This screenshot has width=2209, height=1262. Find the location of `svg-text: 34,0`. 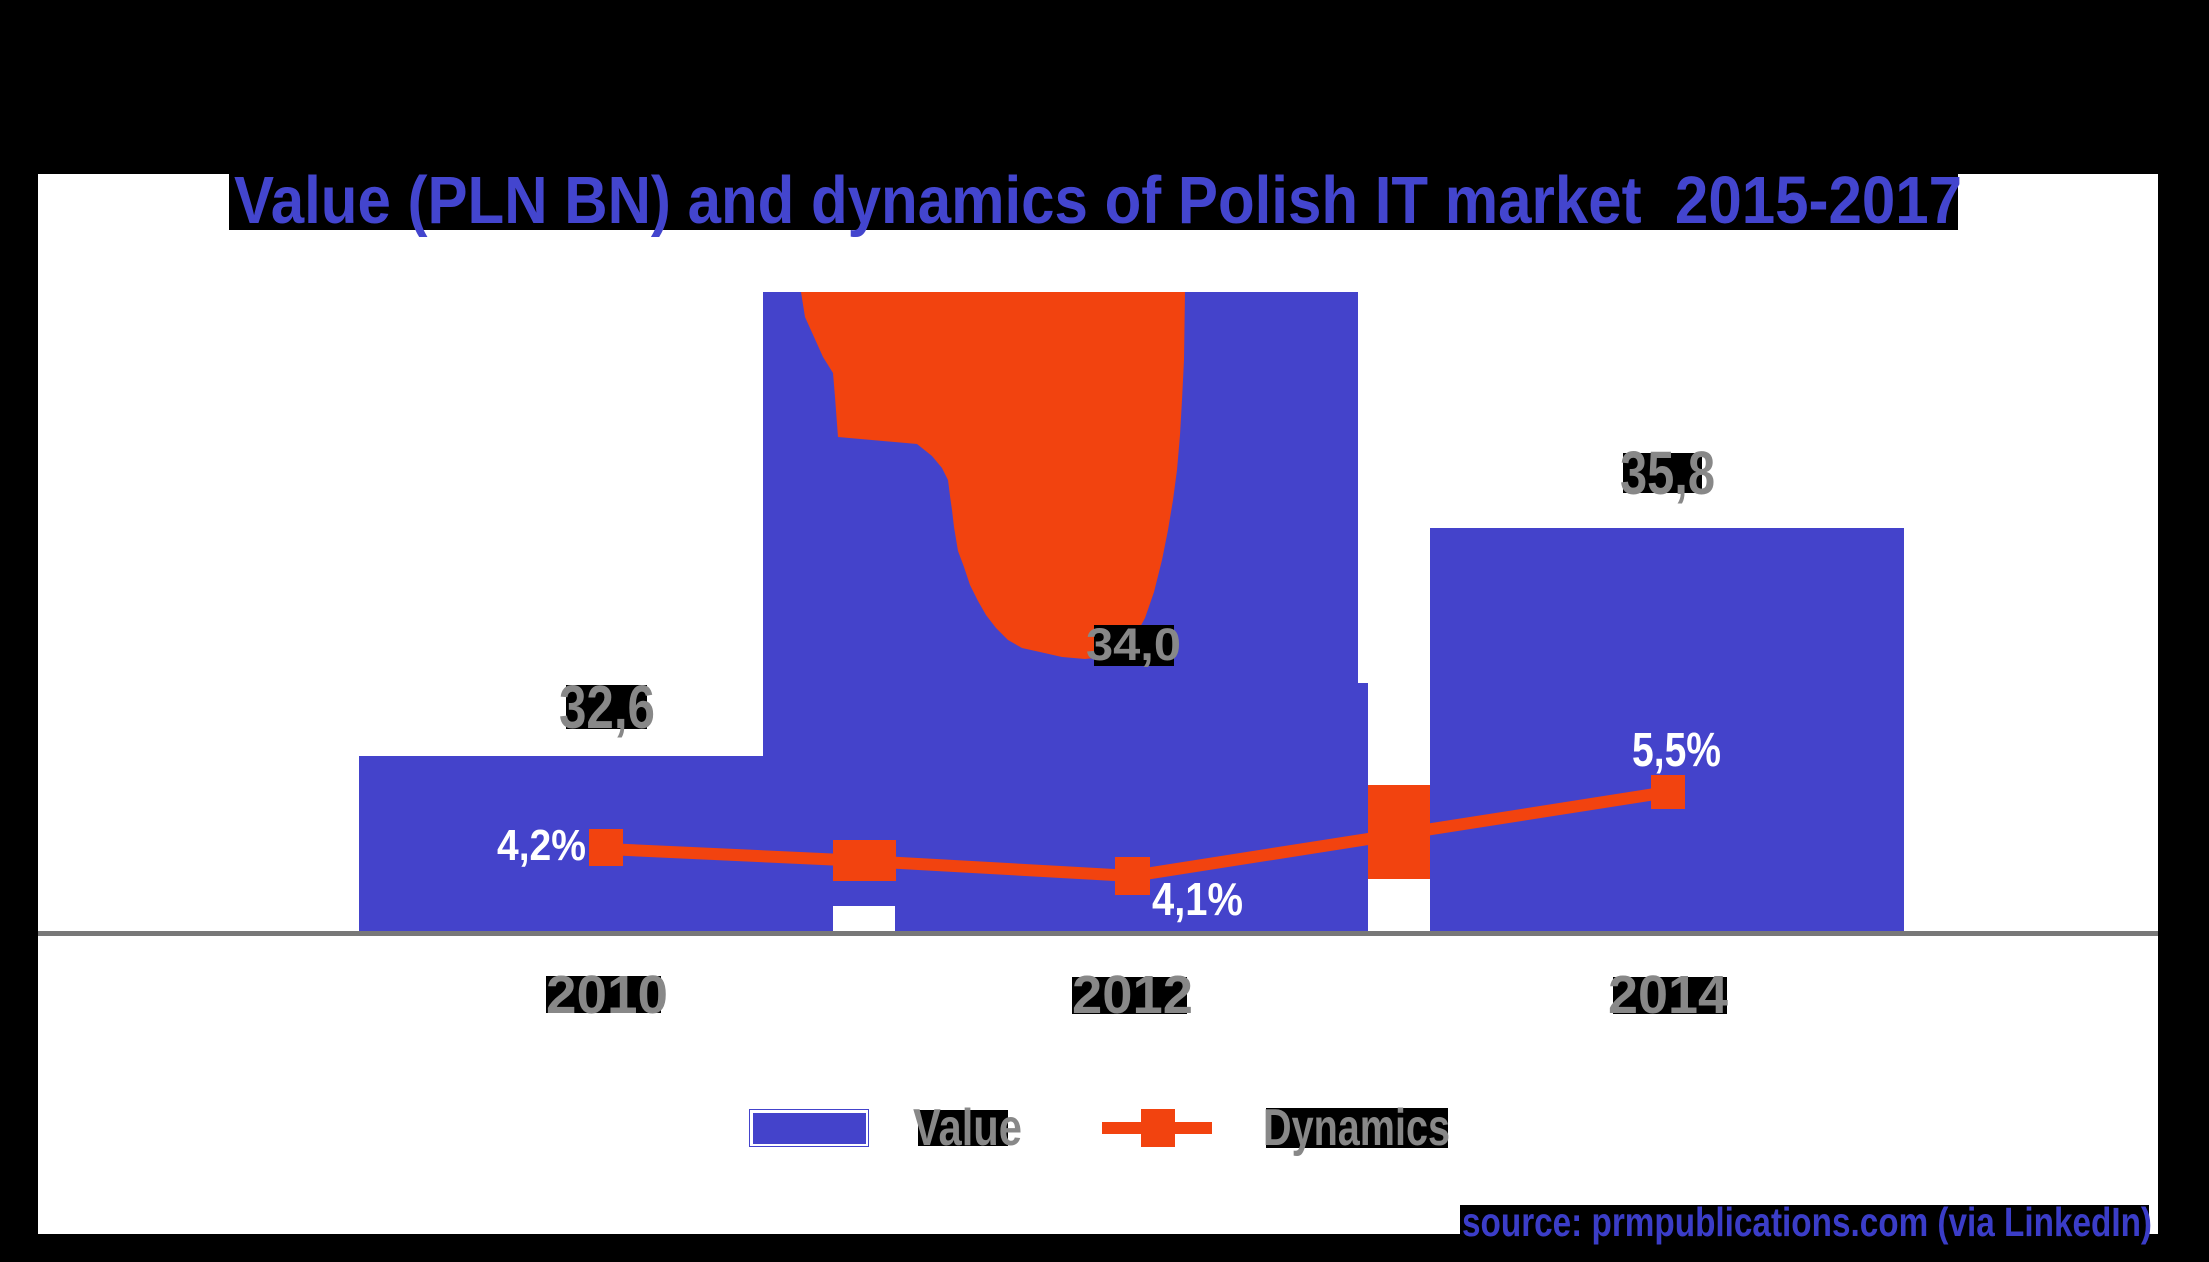

svg-text: 34,0 is located at coordinates (1133, 644).